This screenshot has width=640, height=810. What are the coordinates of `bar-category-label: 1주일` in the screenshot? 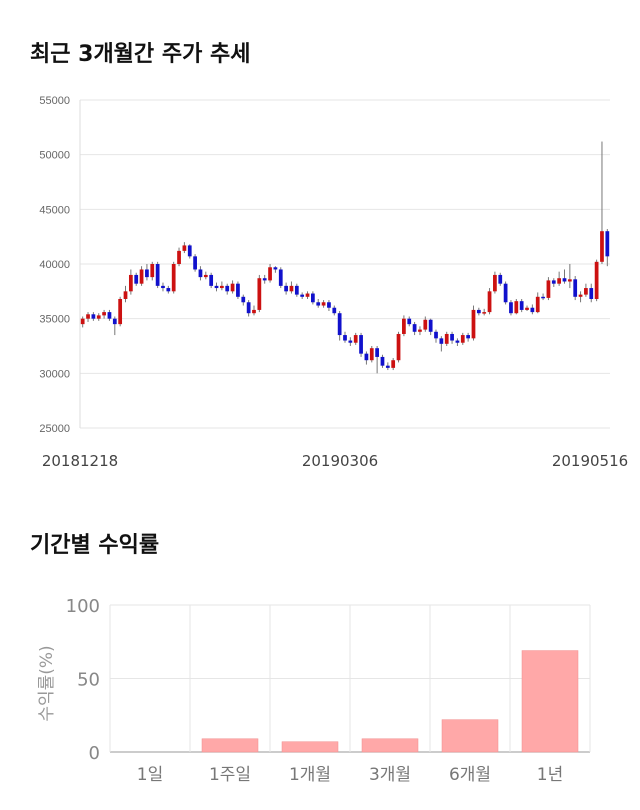 It's located at (230, 775).